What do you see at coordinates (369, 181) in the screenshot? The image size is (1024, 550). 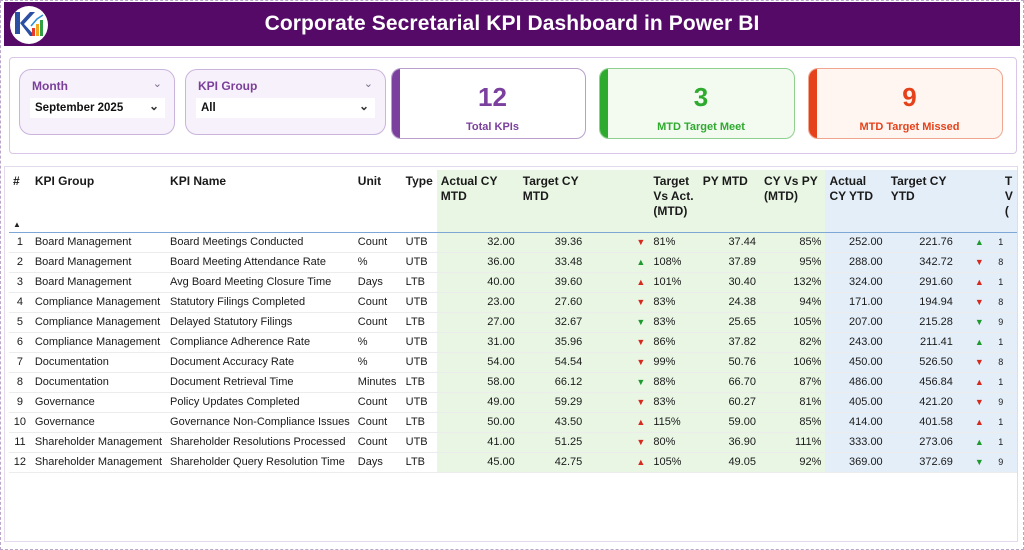 I see `col-header-unit: Unit` at bounding box center [369, 181].